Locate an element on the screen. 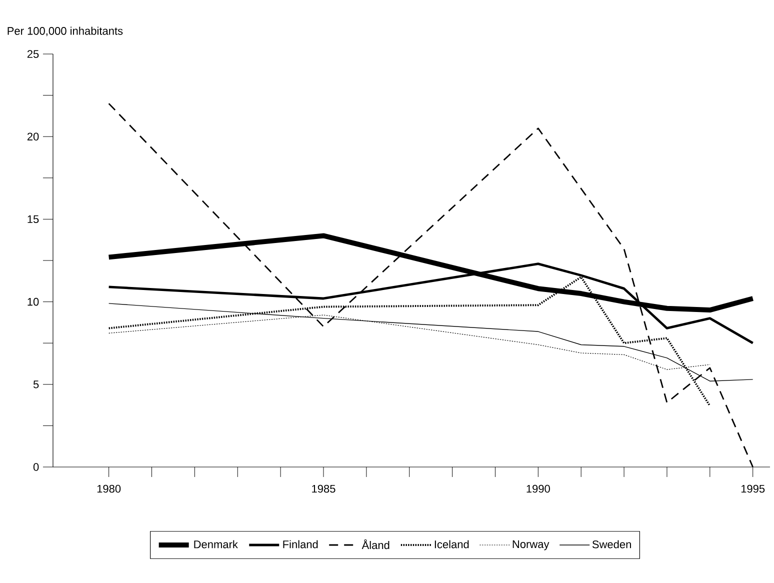  y-tick-label: 10 is located at coordinates (33, 302).